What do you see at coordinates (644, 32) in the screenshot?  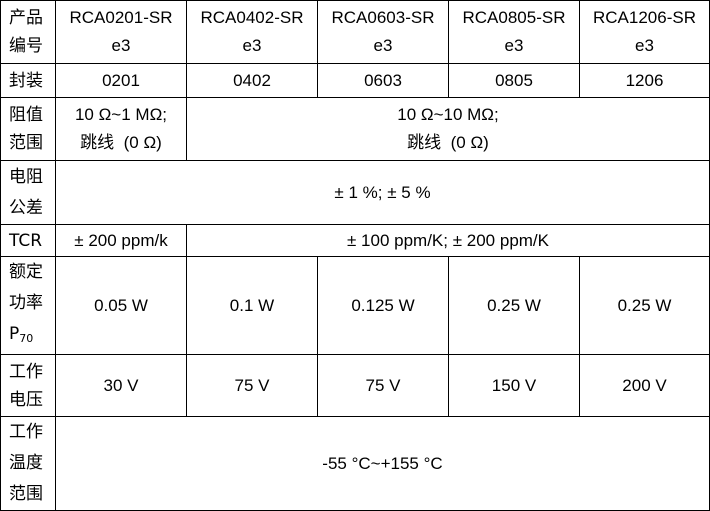 I see `model-cell: RCA1206-SR e3` at bounding box center [644, 32].